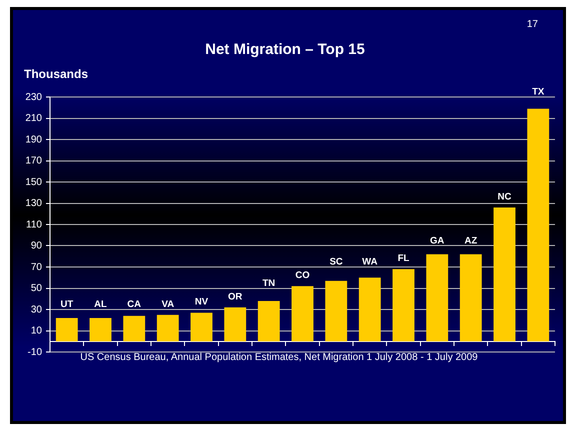  I want to click on y-tick-label: 190, so click(33, 140).